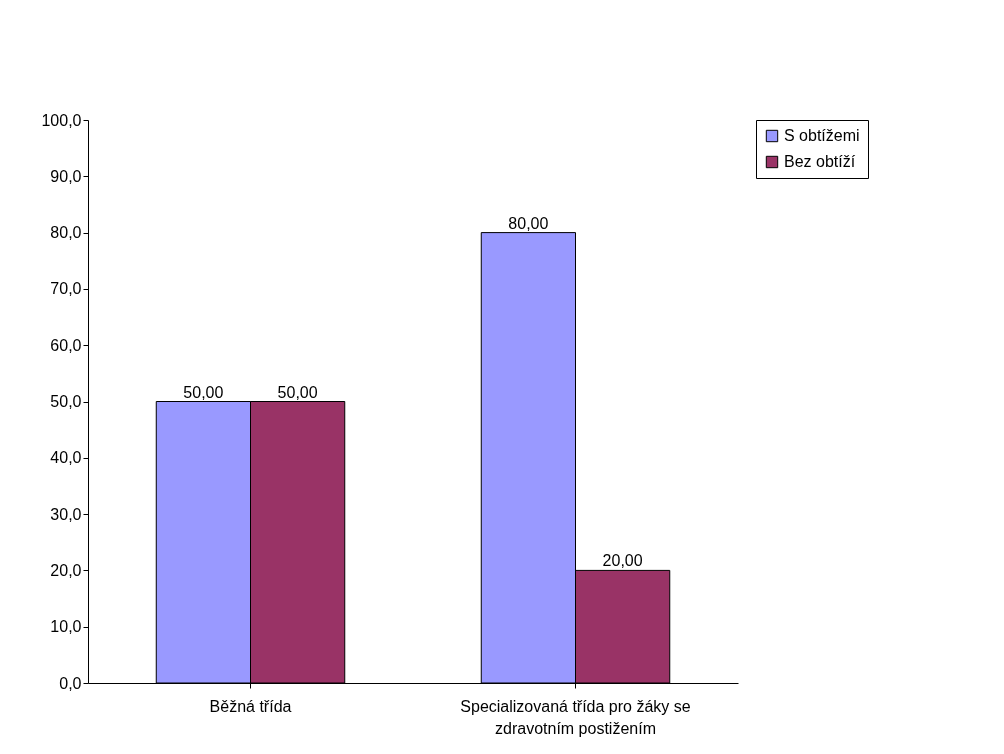 This screenshot has height=754, width=1004. I want to click on legend-label: Bez obtíží, so click(820, 161).